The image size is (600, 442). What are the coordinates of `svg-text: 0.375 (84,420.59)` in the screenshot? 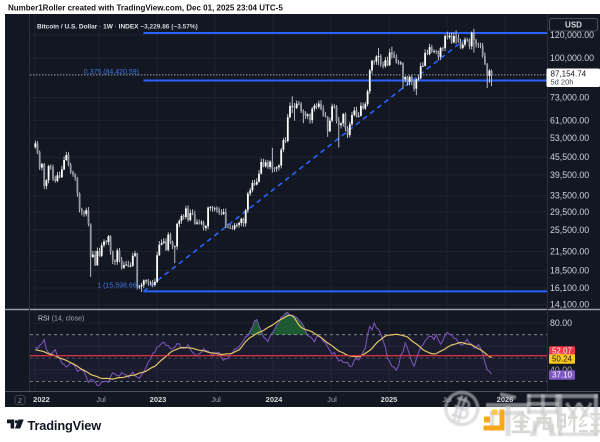 It's located at (111, 72).